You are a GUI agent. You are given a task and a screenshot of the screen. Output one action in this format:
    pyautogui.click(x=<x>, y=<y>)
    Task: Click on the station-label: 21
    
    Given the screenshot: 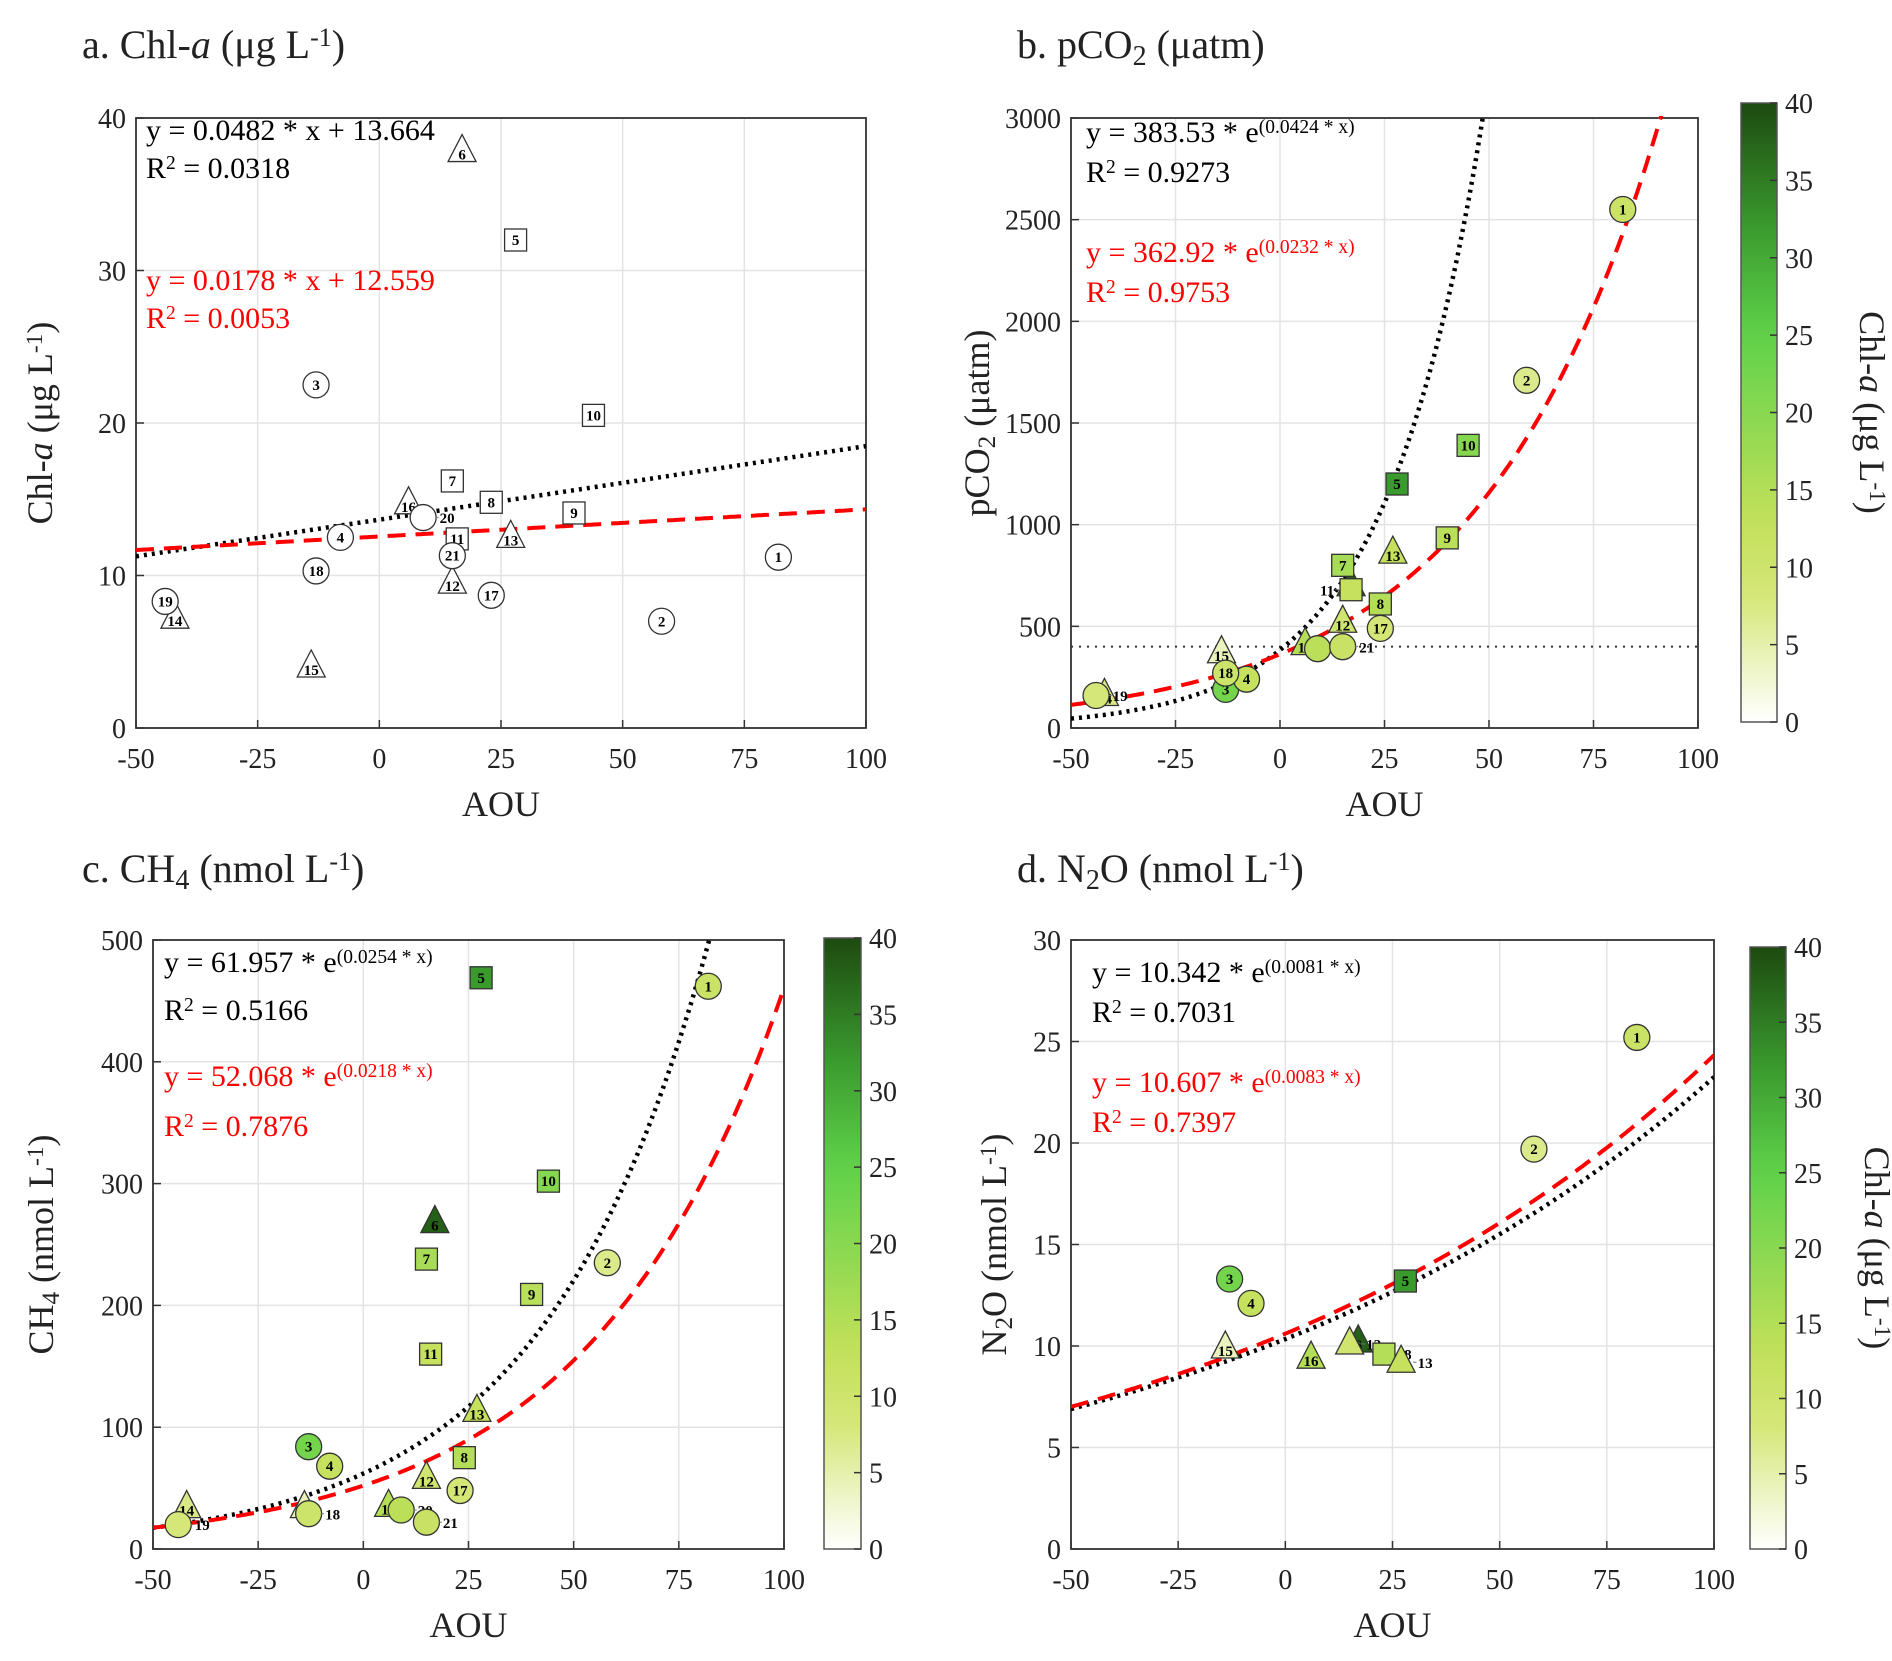 What is the action you would take?
    pyautogui.click(x=452, y=557)
    